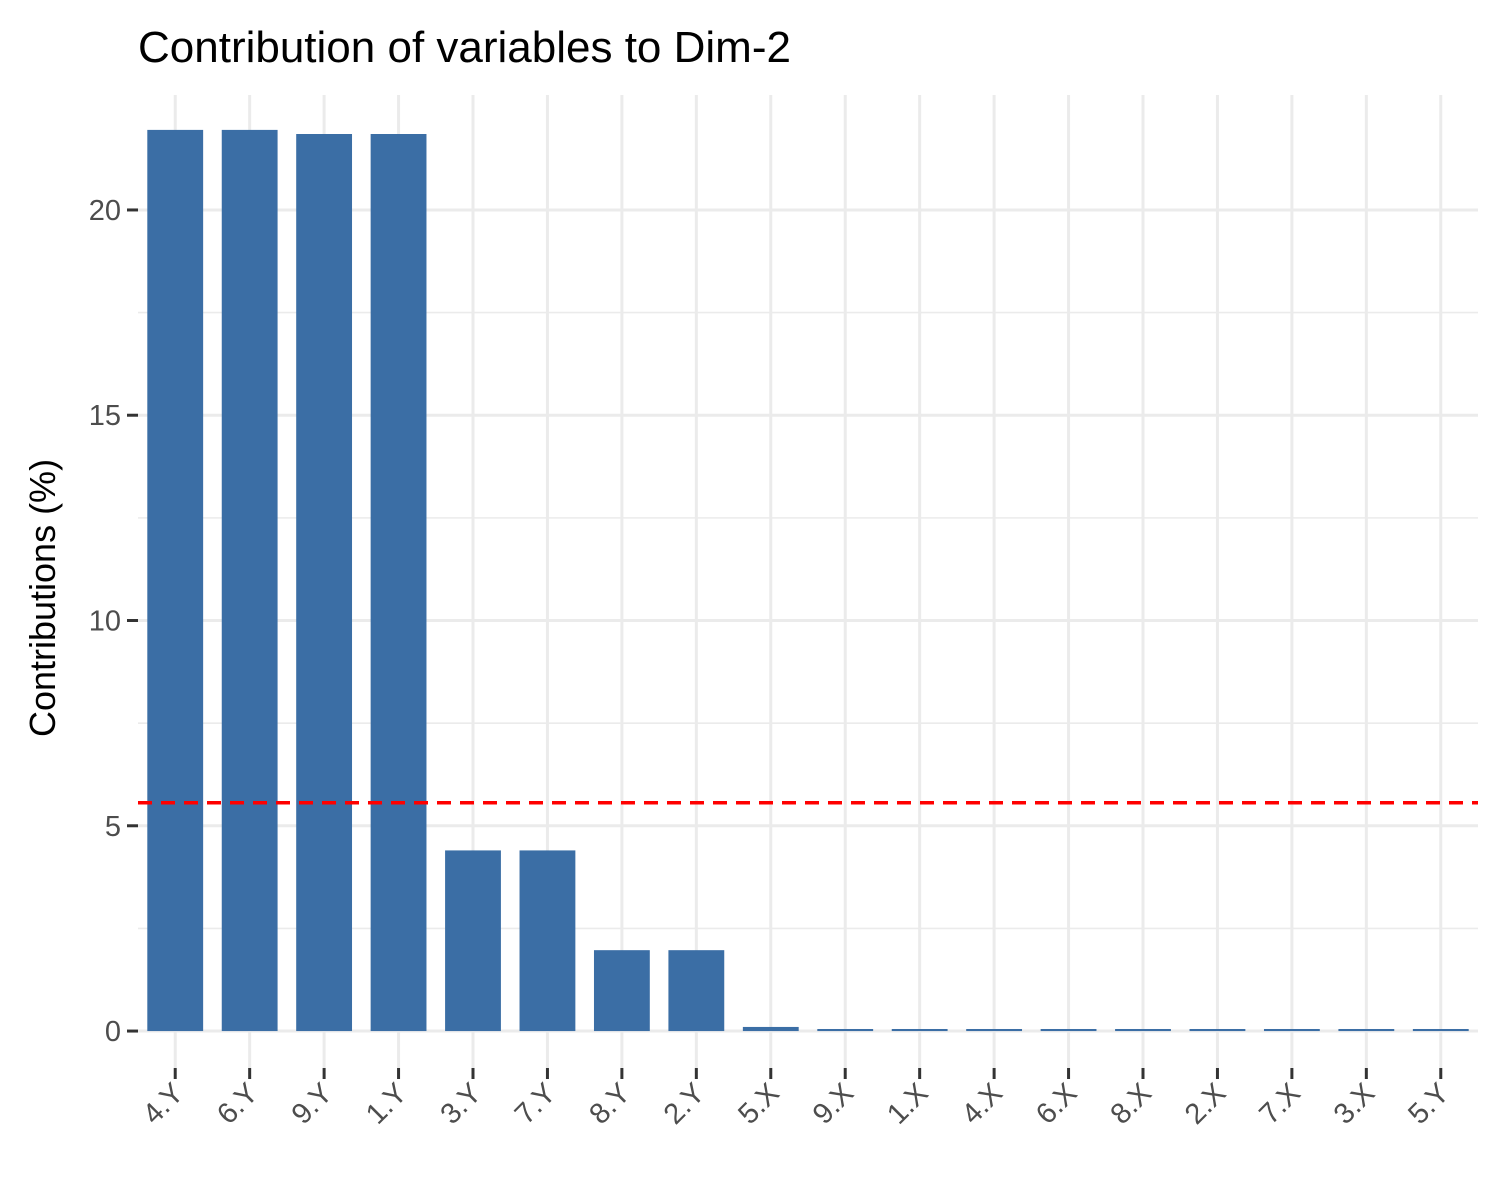 This screenshot has height=1200, width=1500. What do you see at coordinates (994, 1030) in the screenshot?
I see `bar-4.X` at bounding box center [994, 1030].